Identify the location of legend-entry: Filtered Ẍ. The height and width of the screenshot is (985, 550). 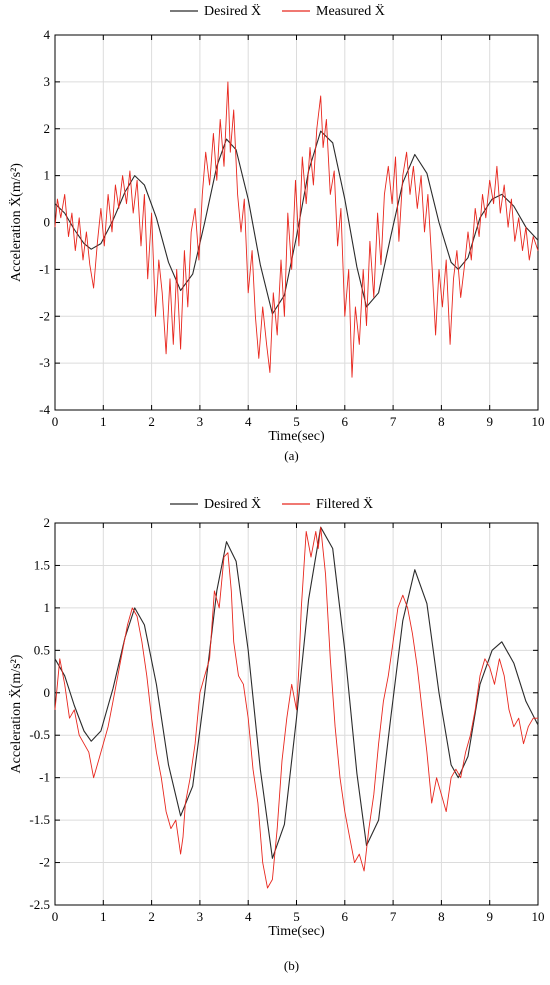
(344, 503).